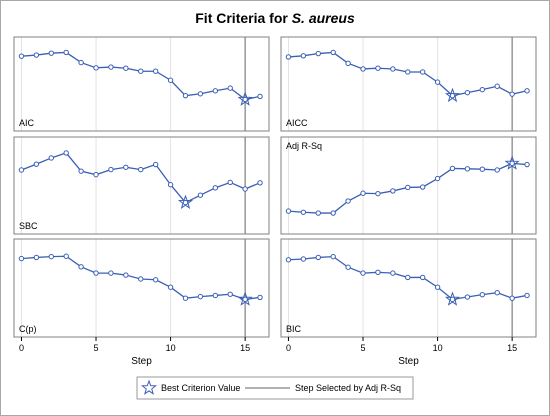 This screenshot has height=416, width=550. What do you see at coordinates (200, 388) in the screenshot?
I see `legend-label-best: Best Criterion Value` at bounding box center [200, 388].